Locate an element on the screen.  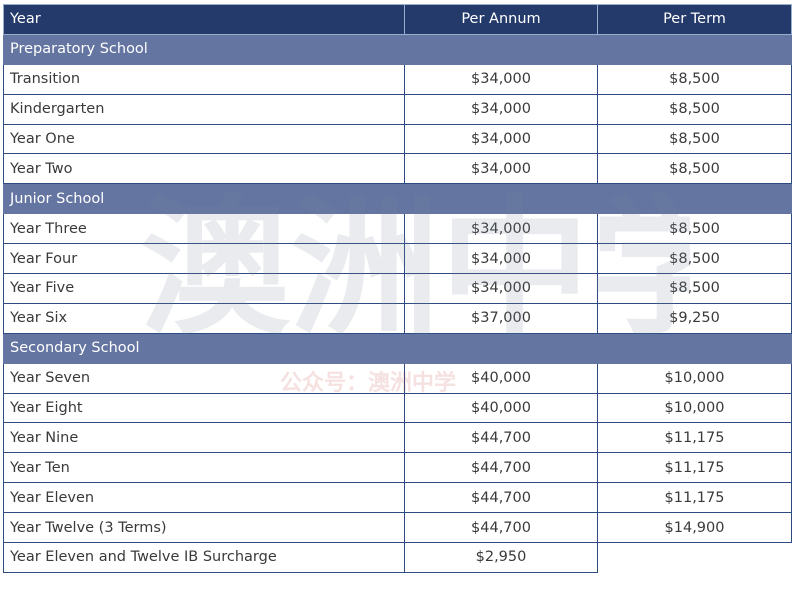
year-cell: Year Nine is located at coordinates (204, 438).